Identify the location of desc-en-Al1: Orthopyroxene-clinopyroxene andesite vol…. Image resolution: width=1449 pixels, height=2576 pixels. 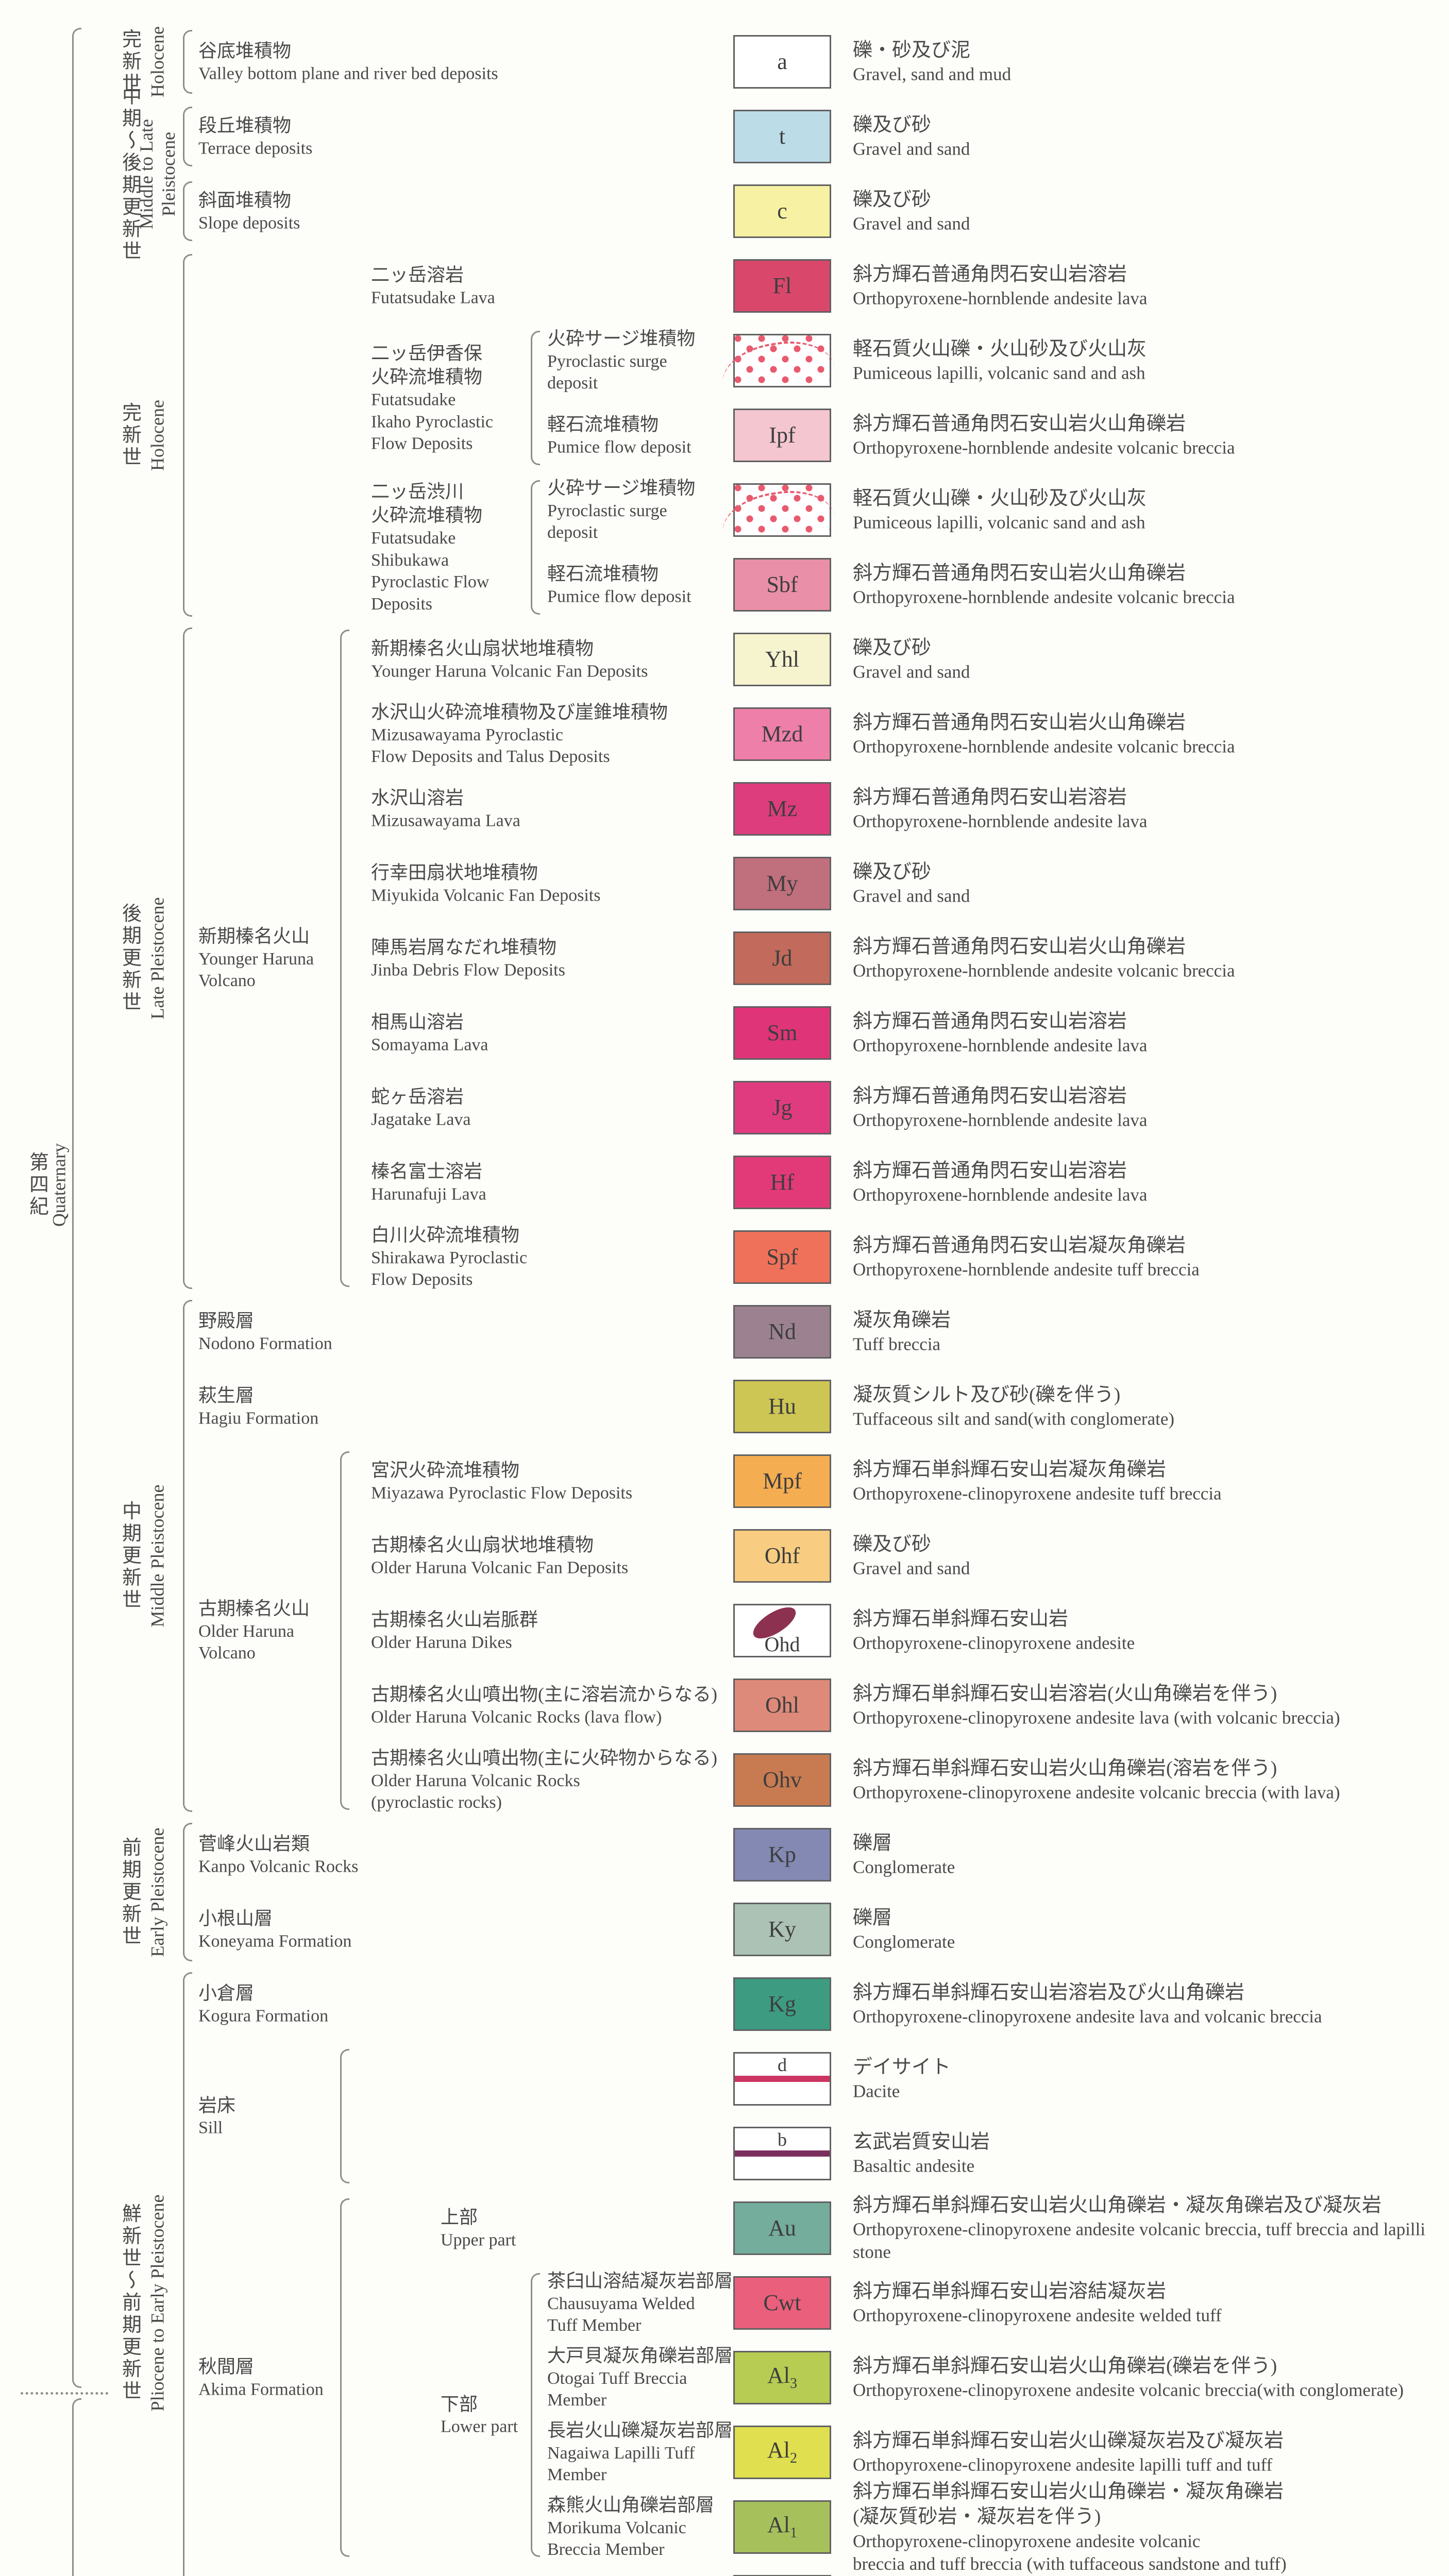
(1070, 2552).